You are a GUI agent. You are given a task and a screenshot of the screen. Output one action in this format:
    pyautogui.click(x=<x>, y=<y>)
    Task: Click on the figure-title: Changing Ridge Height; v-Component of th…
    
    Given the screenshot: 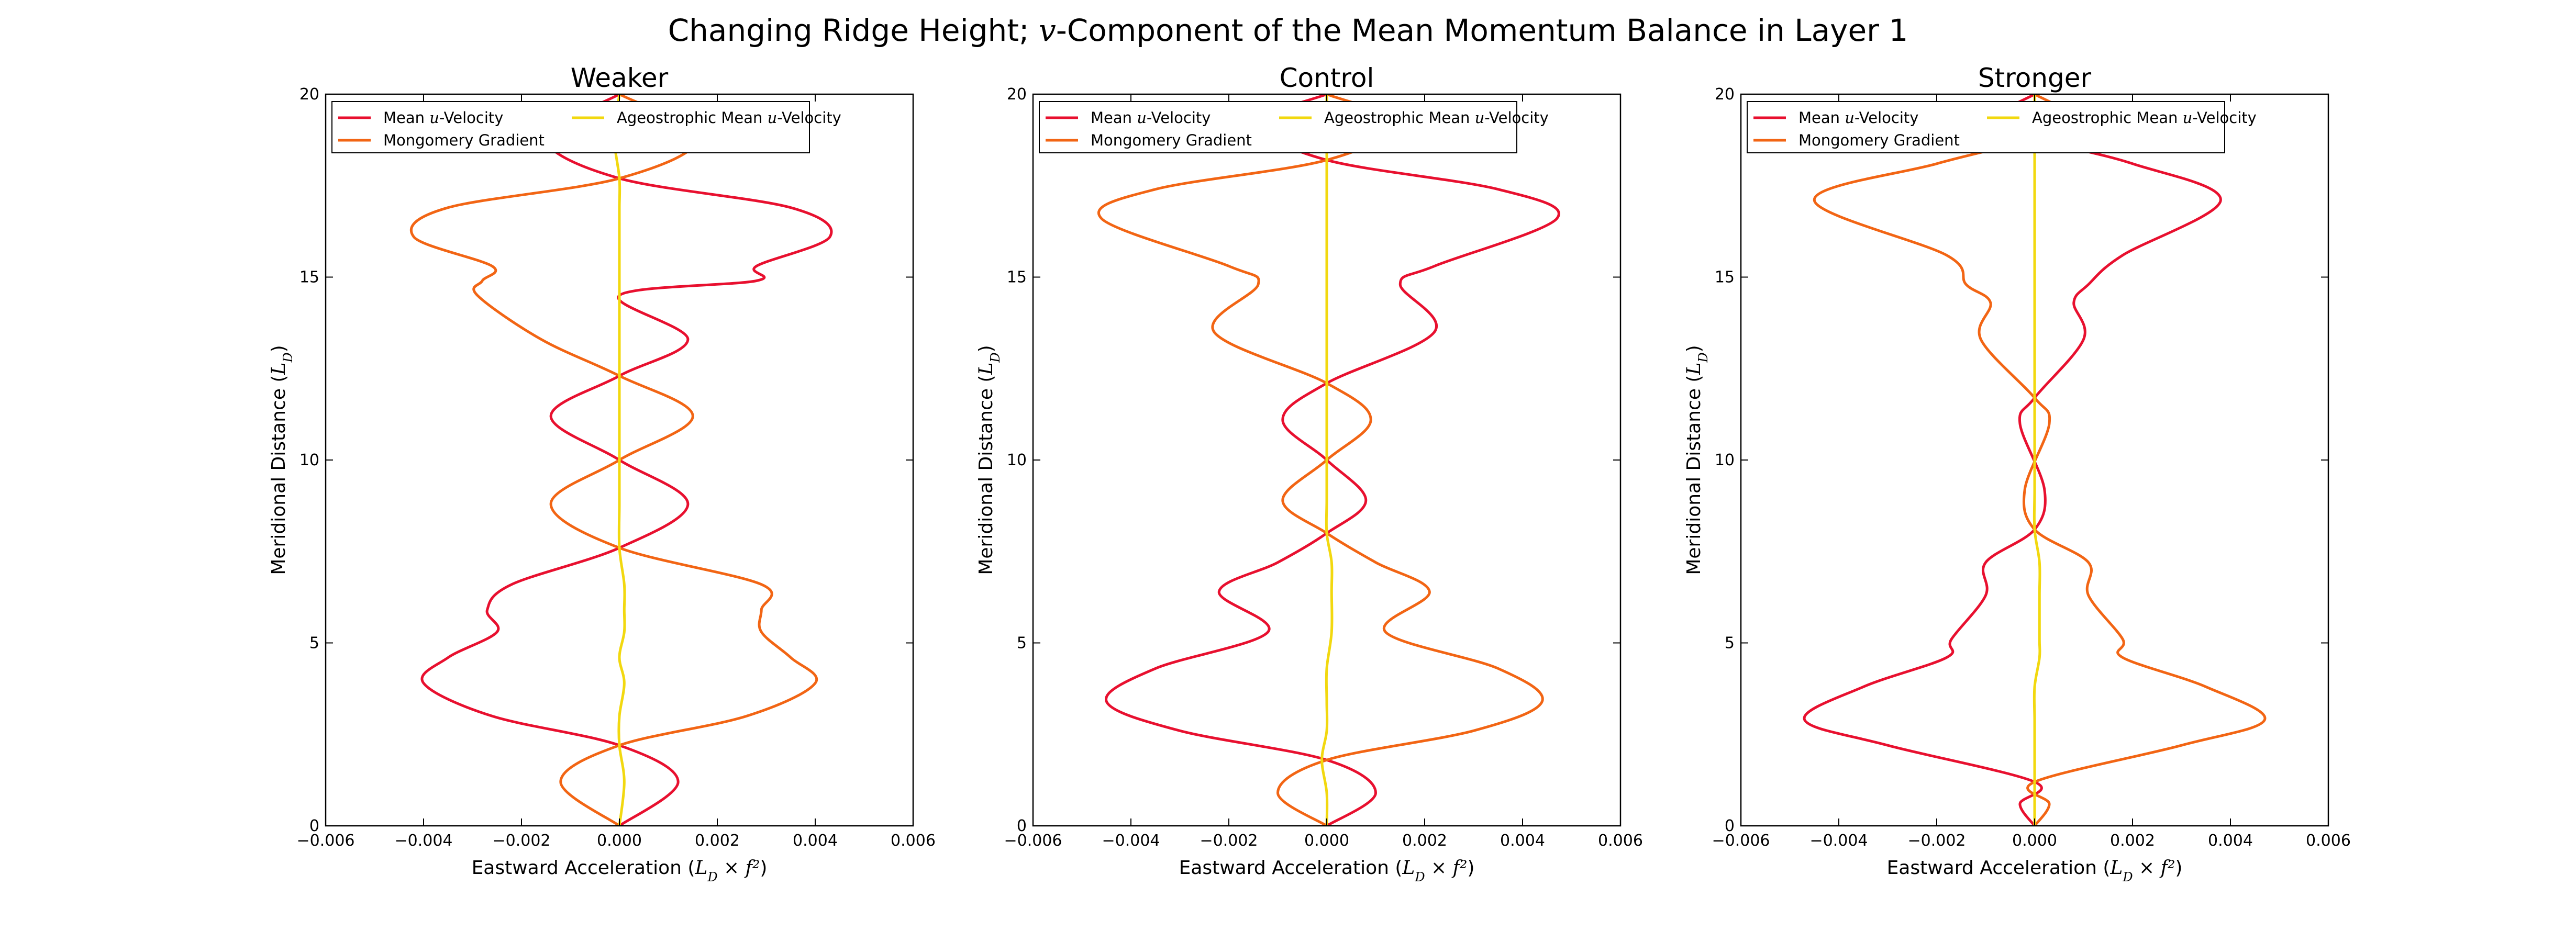 What is the action you would take?
    pyautogui.click(x=1288, y=30)
    